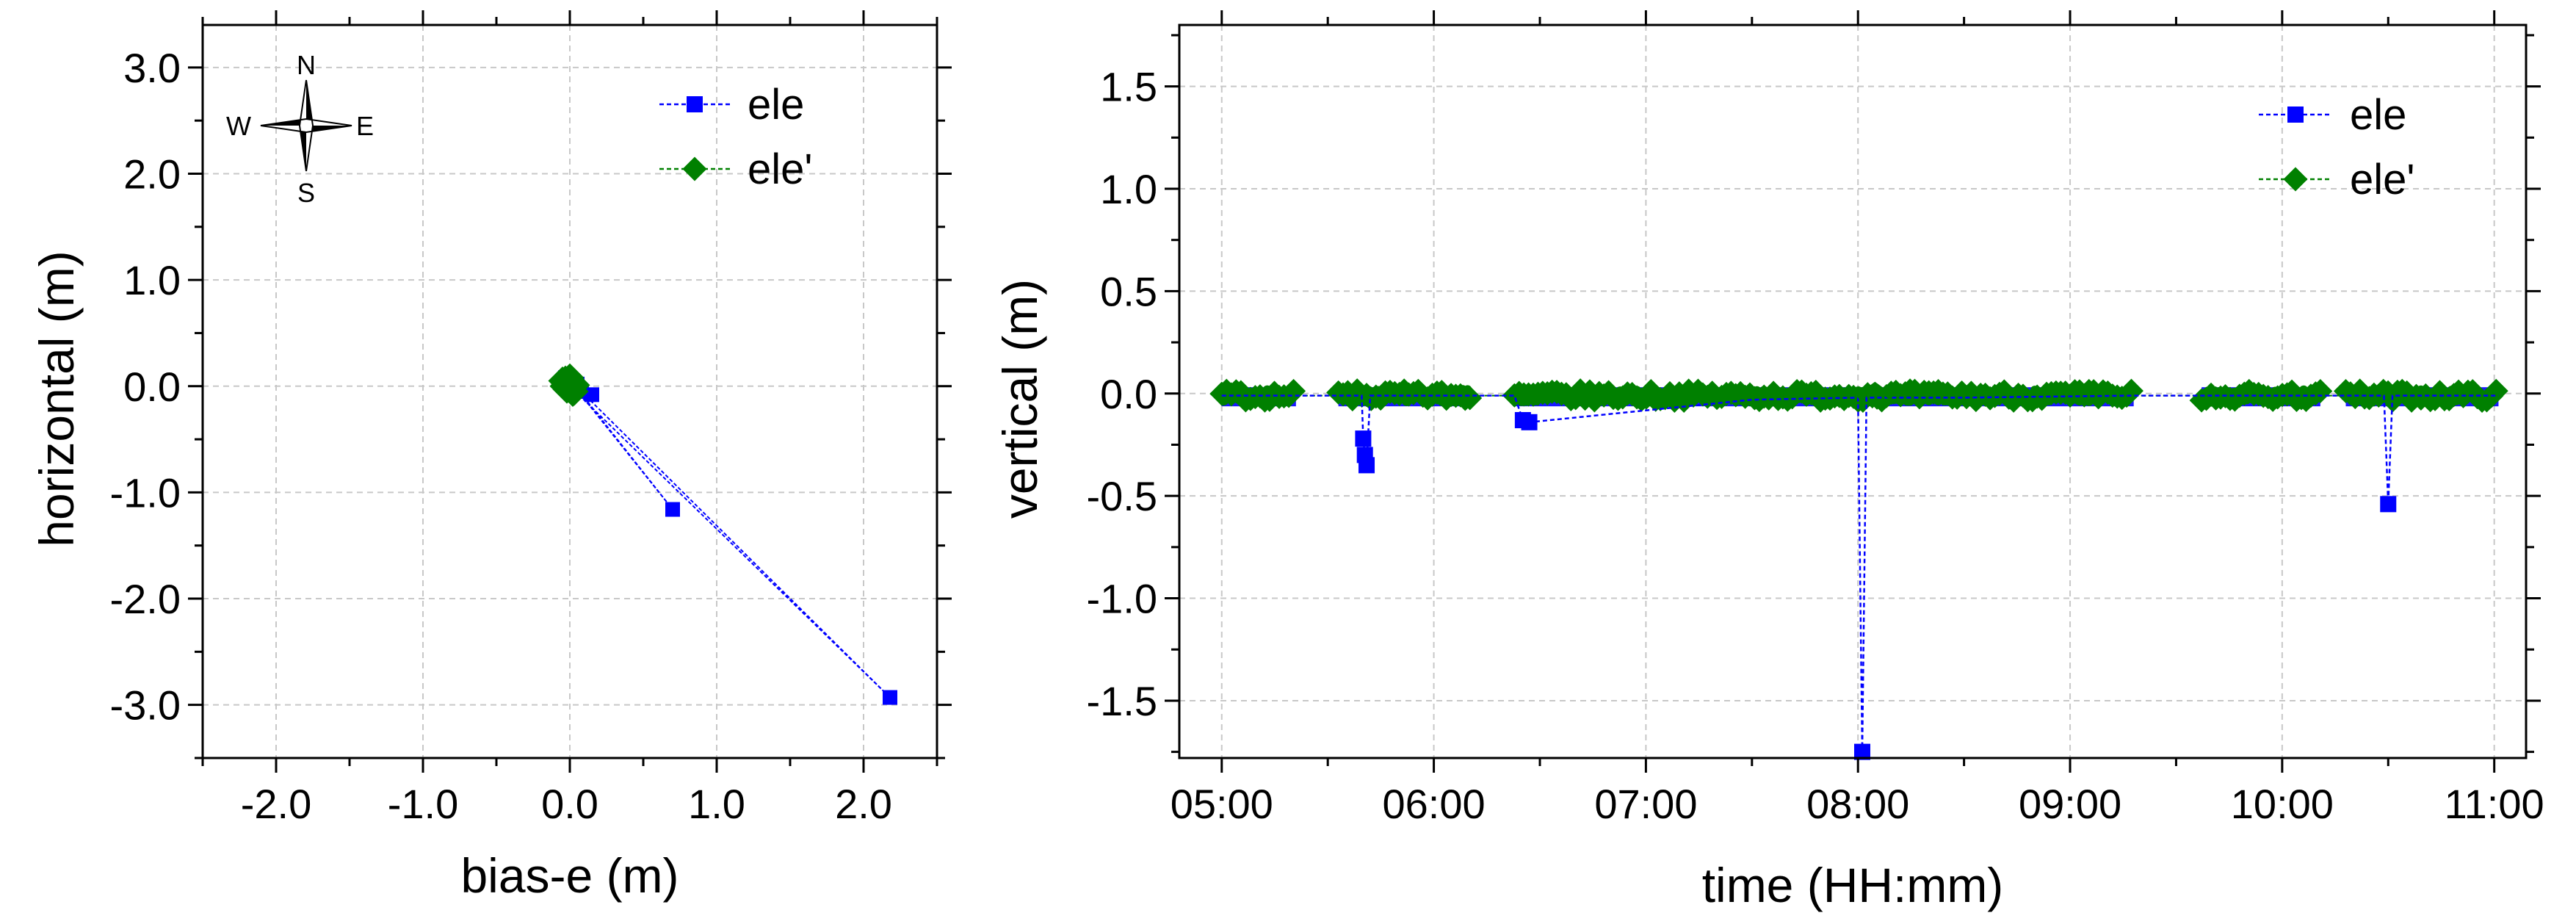  I want to click on x-tick-label: 2.0, so click(863, 804).